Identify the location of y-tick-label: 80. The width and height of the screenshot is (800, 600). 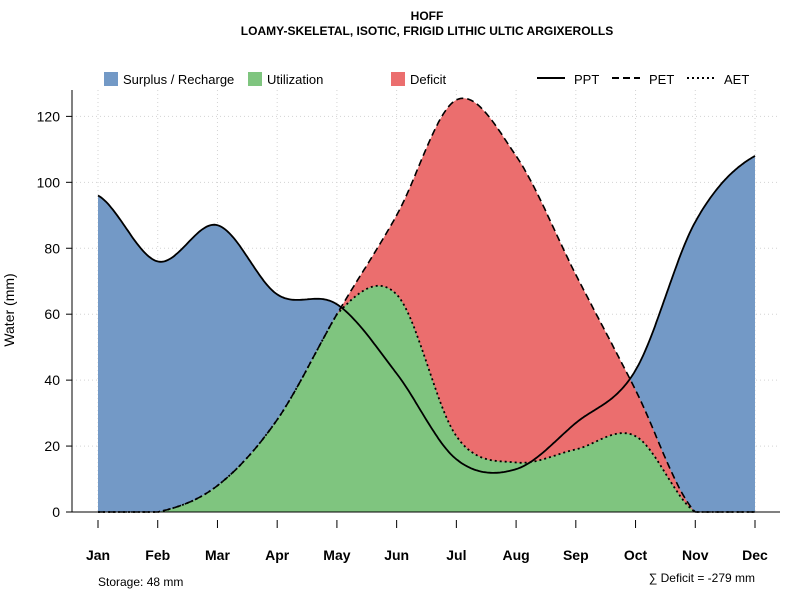
(52, 248).